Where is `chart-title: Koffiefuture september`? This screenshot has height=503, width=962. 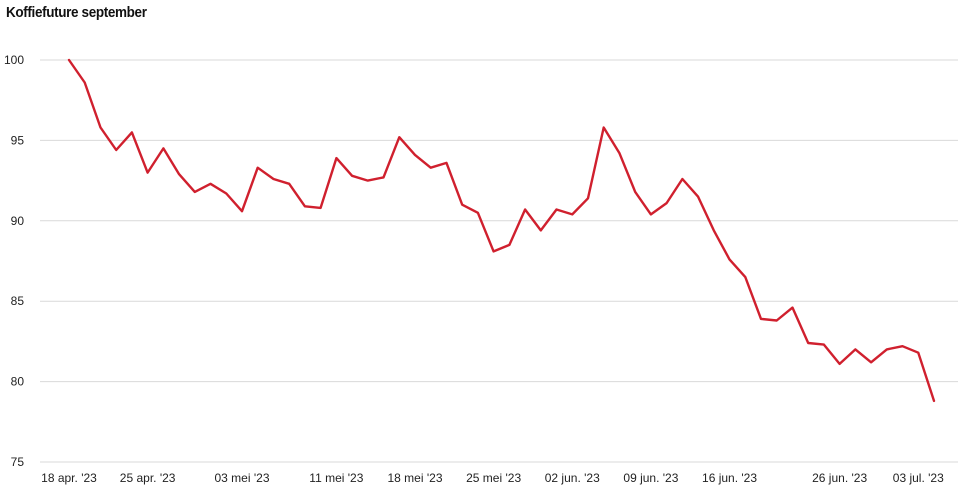 chart-title: Koffiefuture september is located at coordinates (76, 12).